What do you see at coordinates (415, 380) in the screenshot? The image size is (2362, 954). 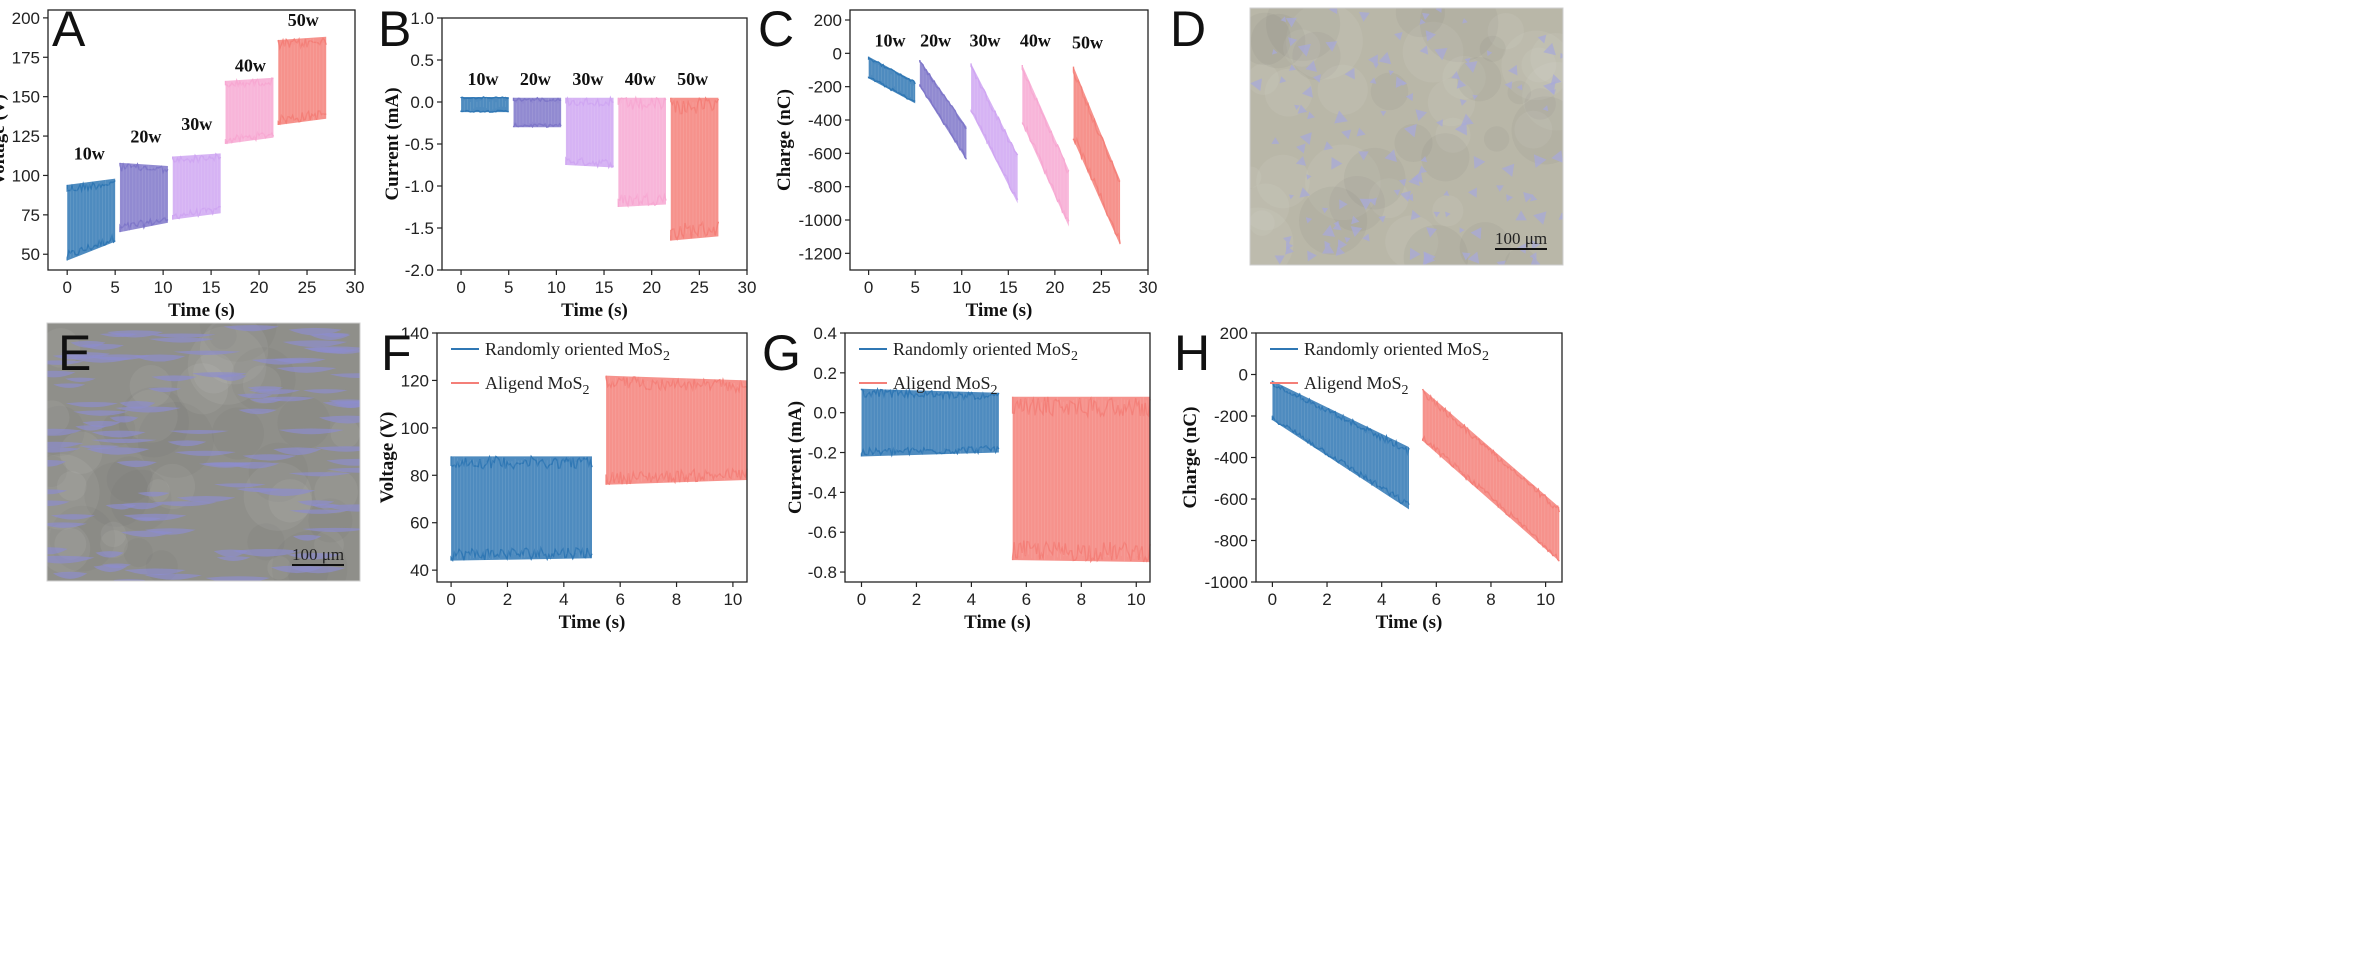 I see `y-tick-label: 120` at bounding box center [415, 380].